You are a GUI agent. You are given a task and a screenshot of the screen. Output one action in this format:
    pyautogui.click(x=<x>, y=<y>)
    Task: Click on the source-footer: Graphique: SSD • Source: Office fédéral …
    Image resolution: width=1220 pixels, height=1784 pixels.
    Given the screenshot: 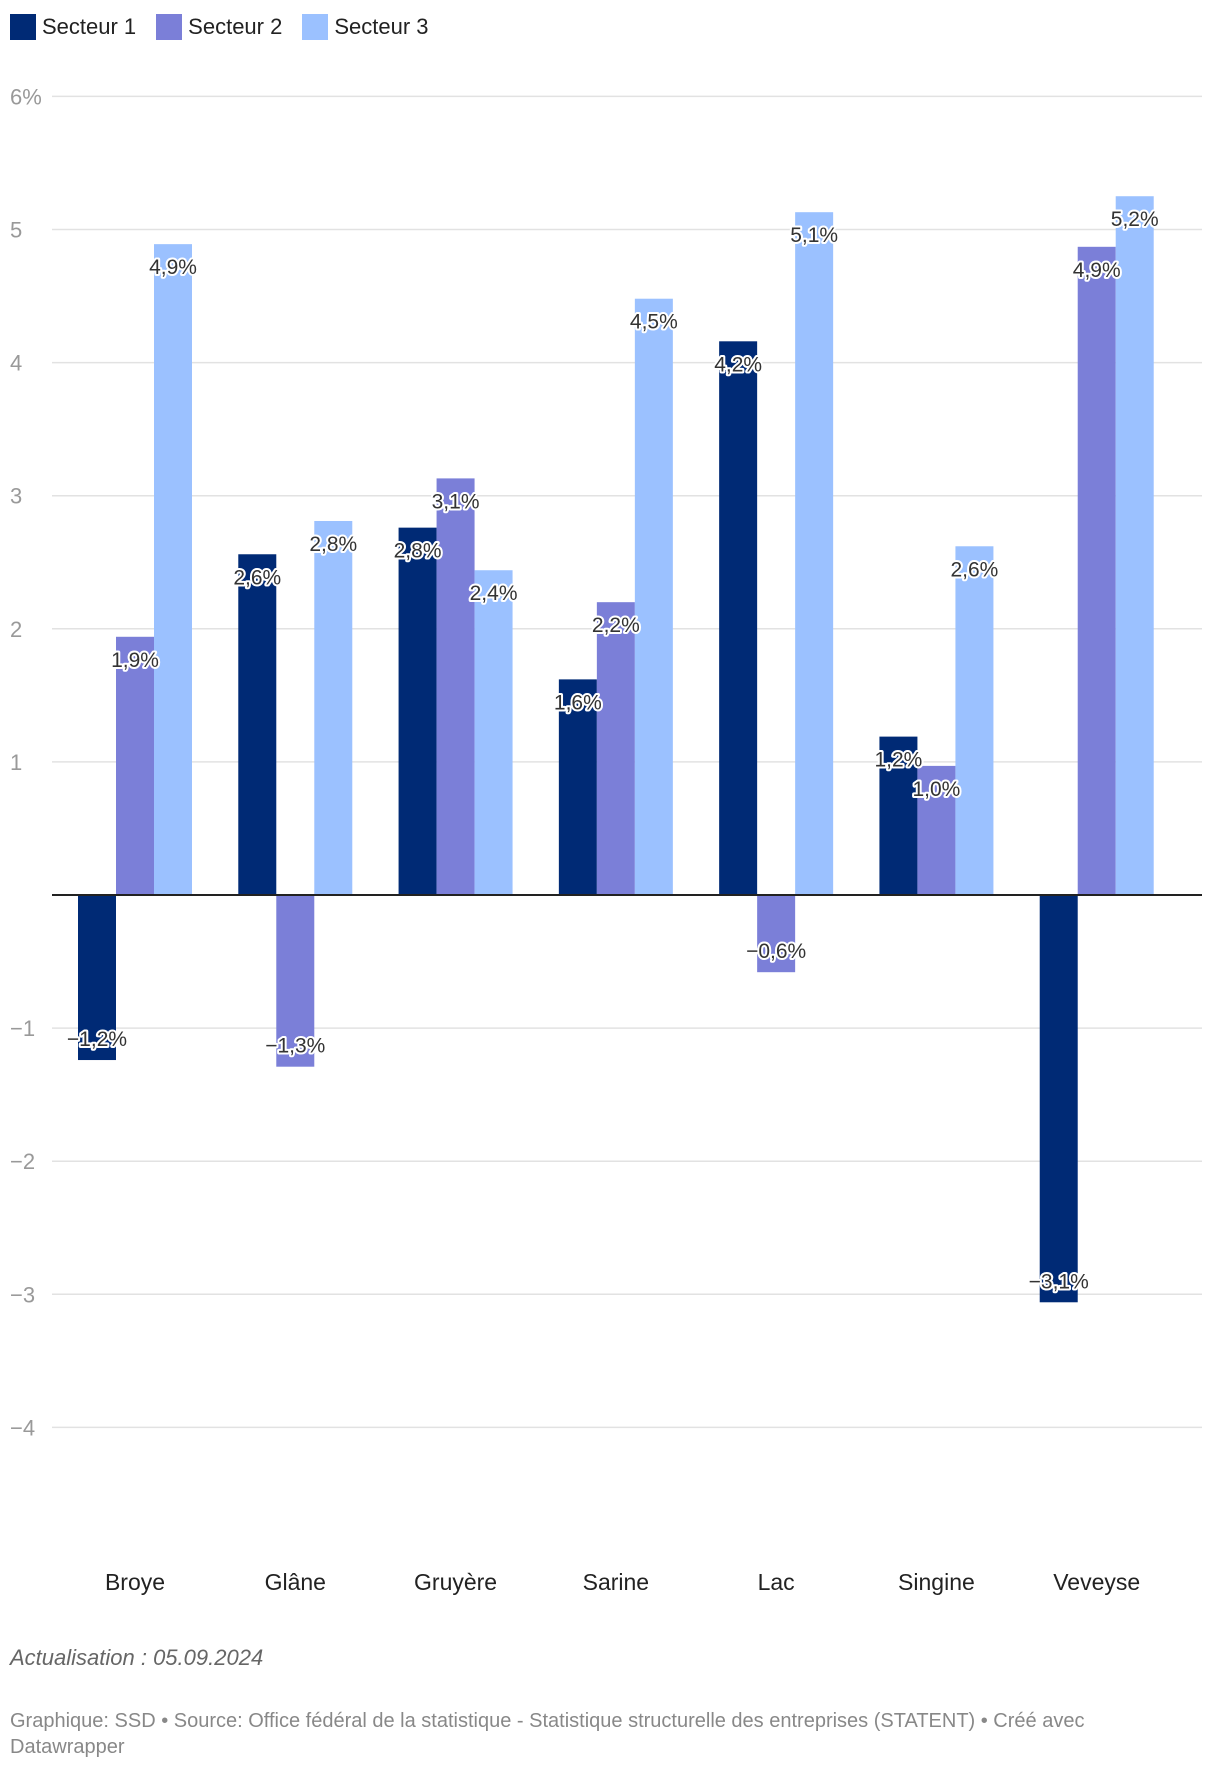 What is the action you would take?
    pyautogui.click(x=547, y=1734)
    